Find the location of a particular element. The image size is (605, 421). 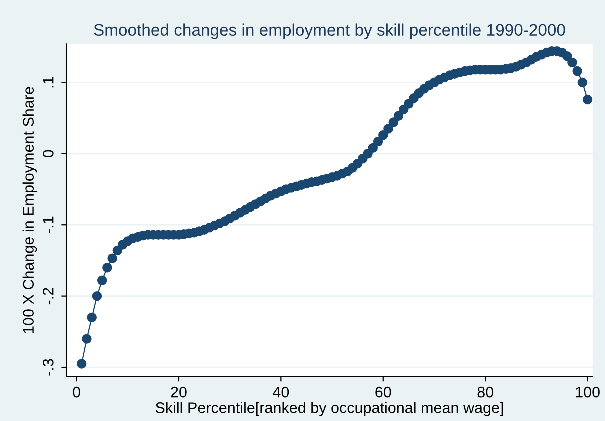

x-tick-label: 40 is located at coordinates (281, 392).